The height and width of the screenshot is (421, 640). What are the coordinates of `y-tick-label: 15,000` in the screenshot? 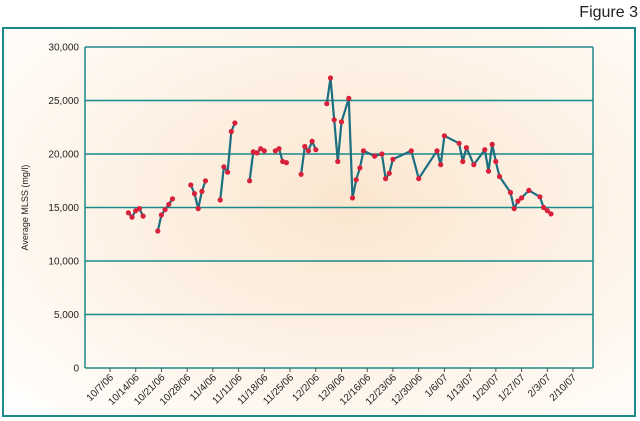 It's located at (63, 208).